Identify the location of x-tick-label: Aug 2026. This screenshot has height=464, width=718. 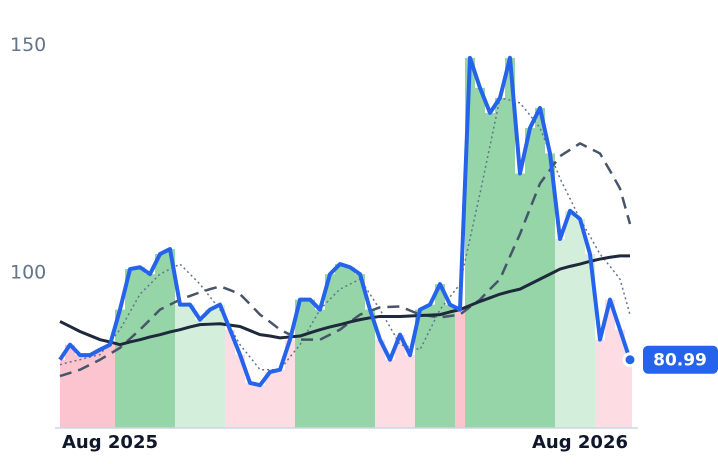
(580, 442).